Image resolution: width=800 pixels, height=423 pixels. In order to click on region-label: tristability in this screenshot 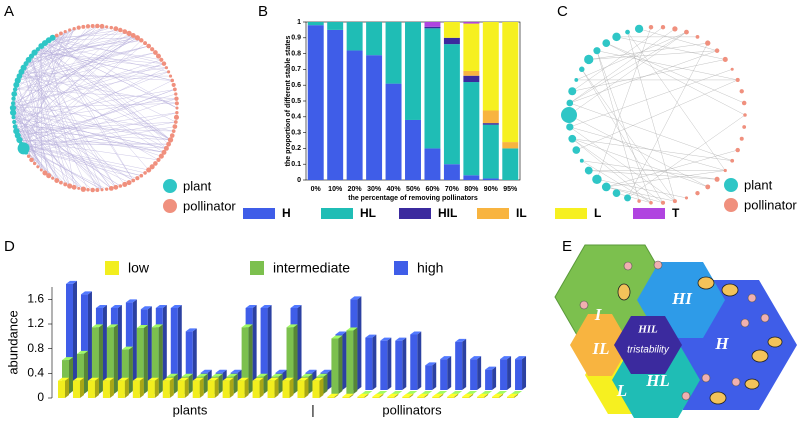, I will do `click(648, 350)`.